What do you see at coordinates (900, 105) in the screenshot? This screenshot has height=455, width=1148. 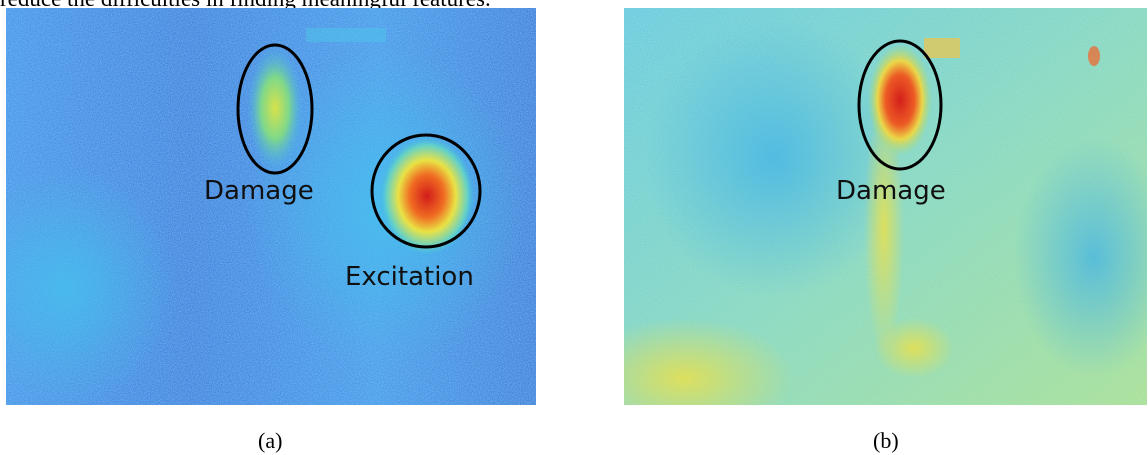 I see `damage-ellipse-b` at bounding box center [900, 105].